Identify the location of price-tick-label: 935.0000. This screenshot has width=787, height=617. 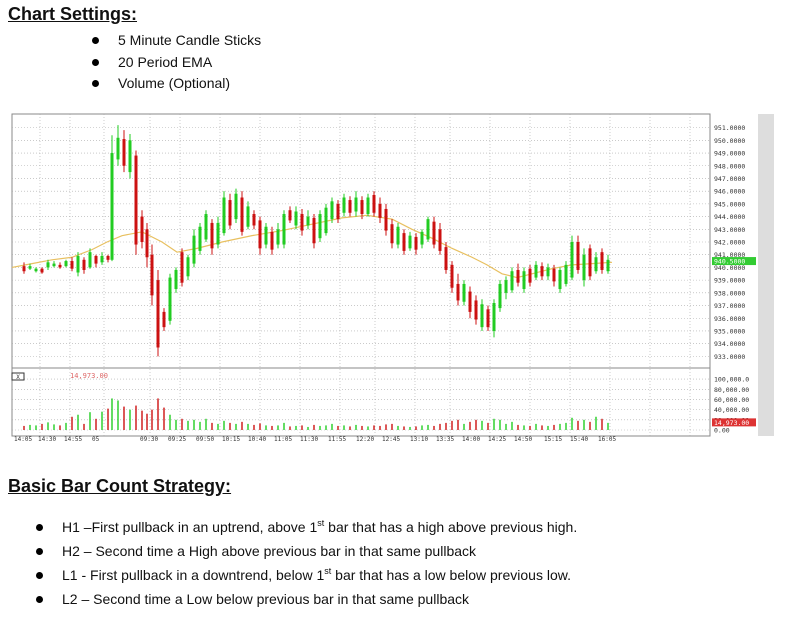
(729, 331).